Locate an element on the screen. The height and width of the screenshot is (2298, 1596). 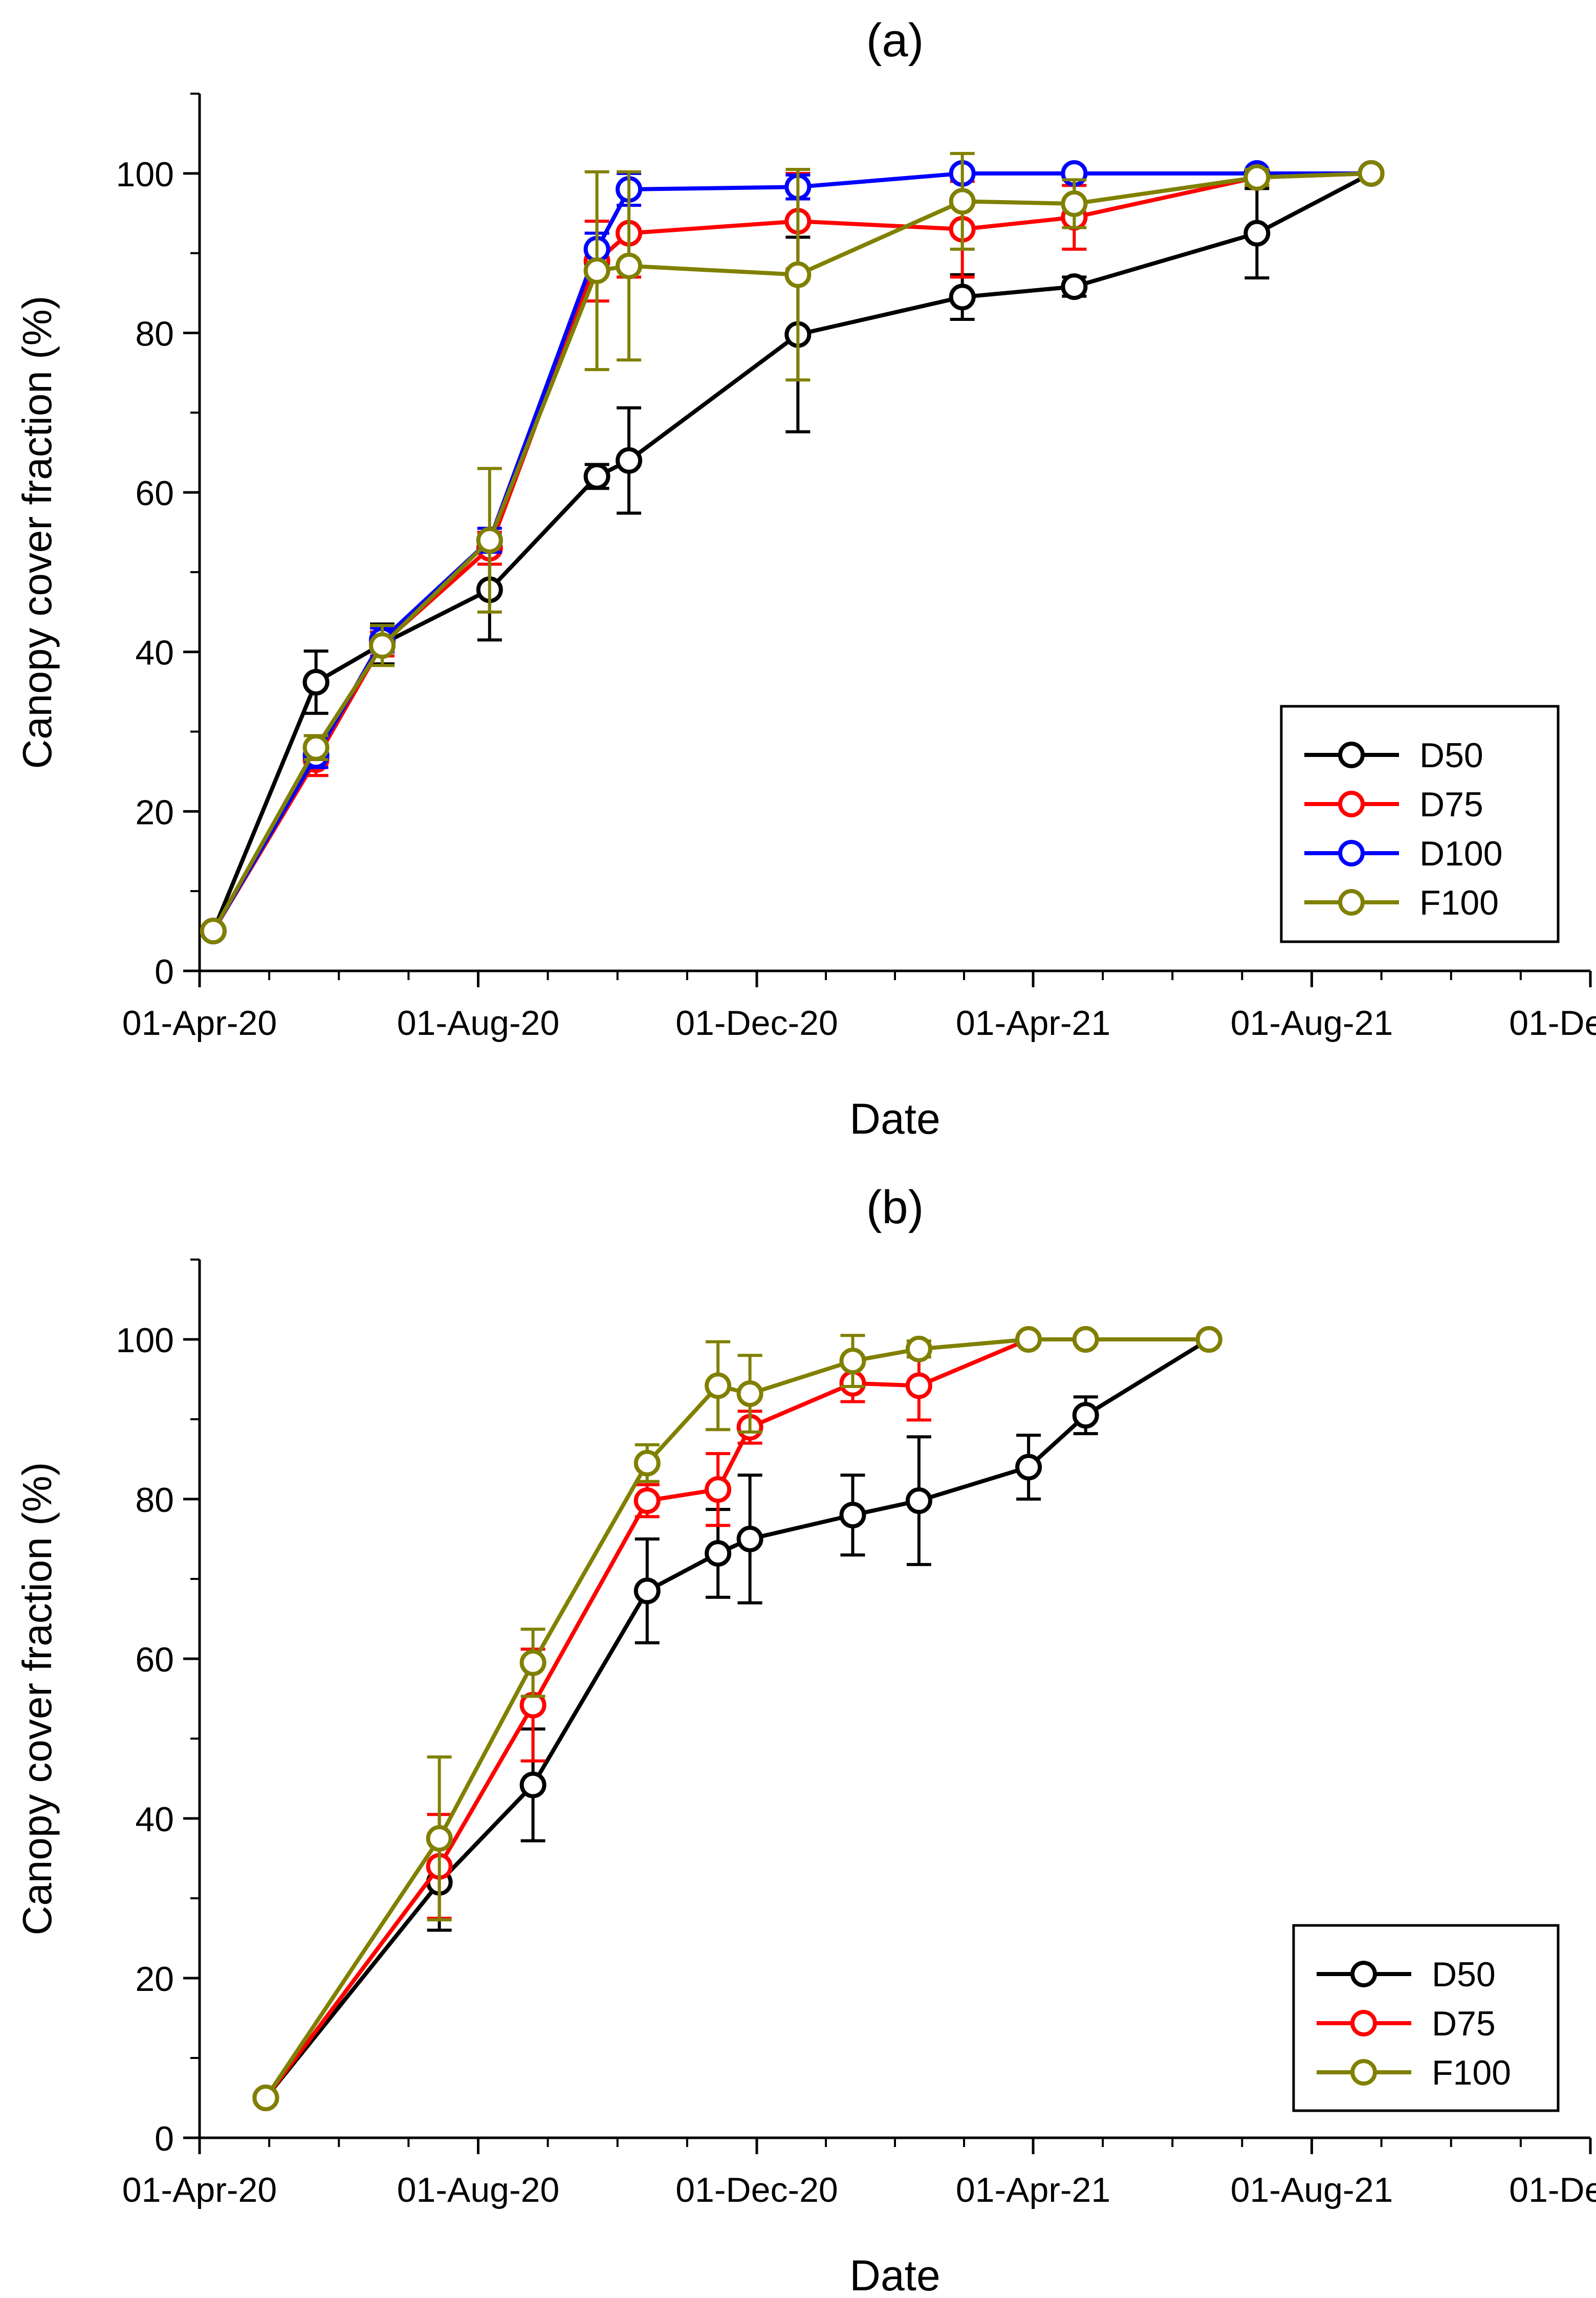
legend-label: D100 is located at coordinates (1461, 853).